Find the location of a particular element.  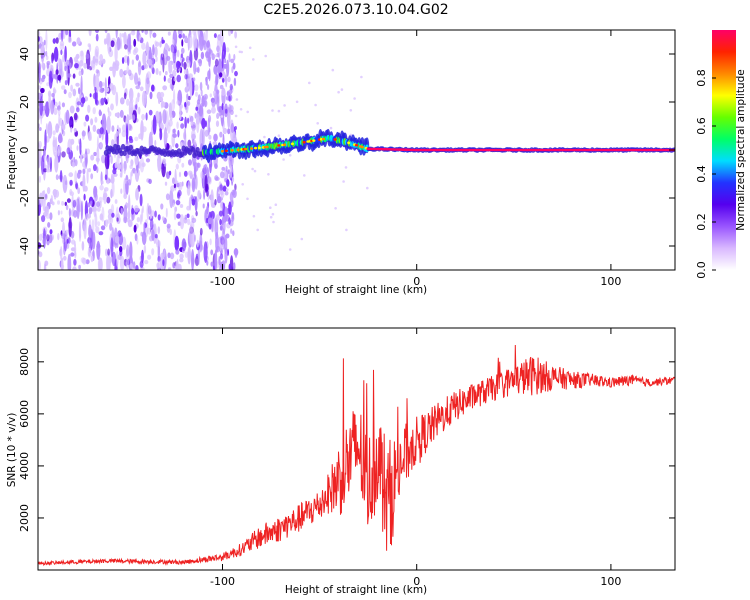

colorbar-ticks: 0.0 0.2 0.4 0.6 0.8 is located at coordinates (705, 174).